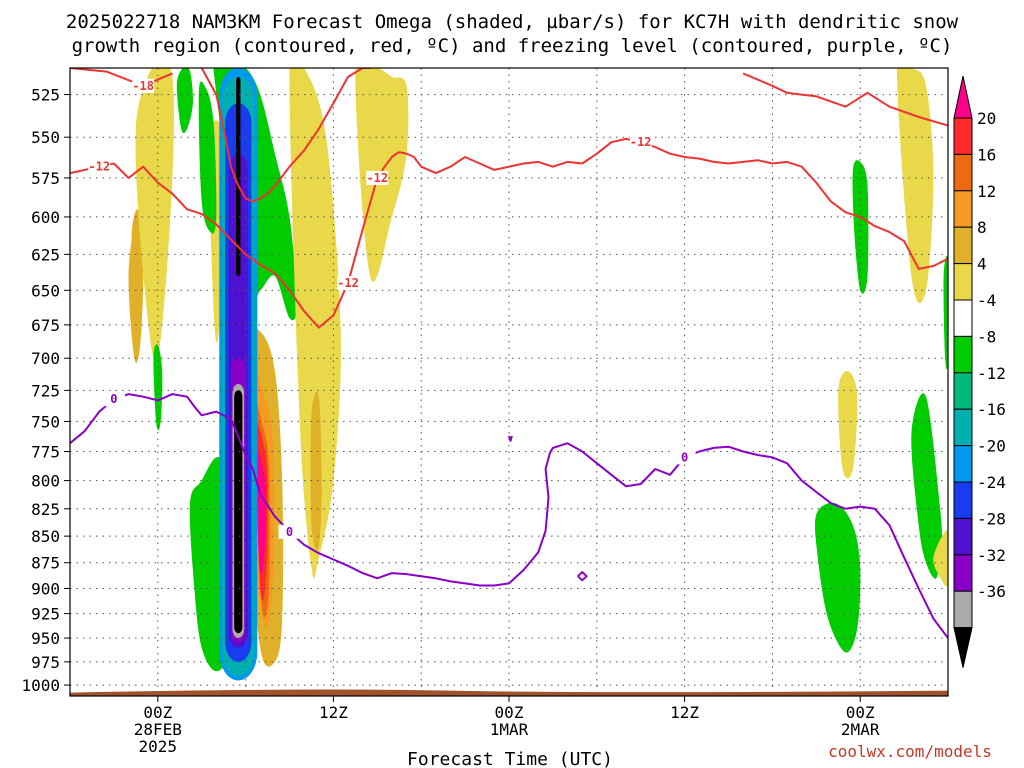 This screenshot has height=768, width=1024. Describe the element at coordinates (45, 589) in the screenshot. I see `y-tick-label: 900` at that location.